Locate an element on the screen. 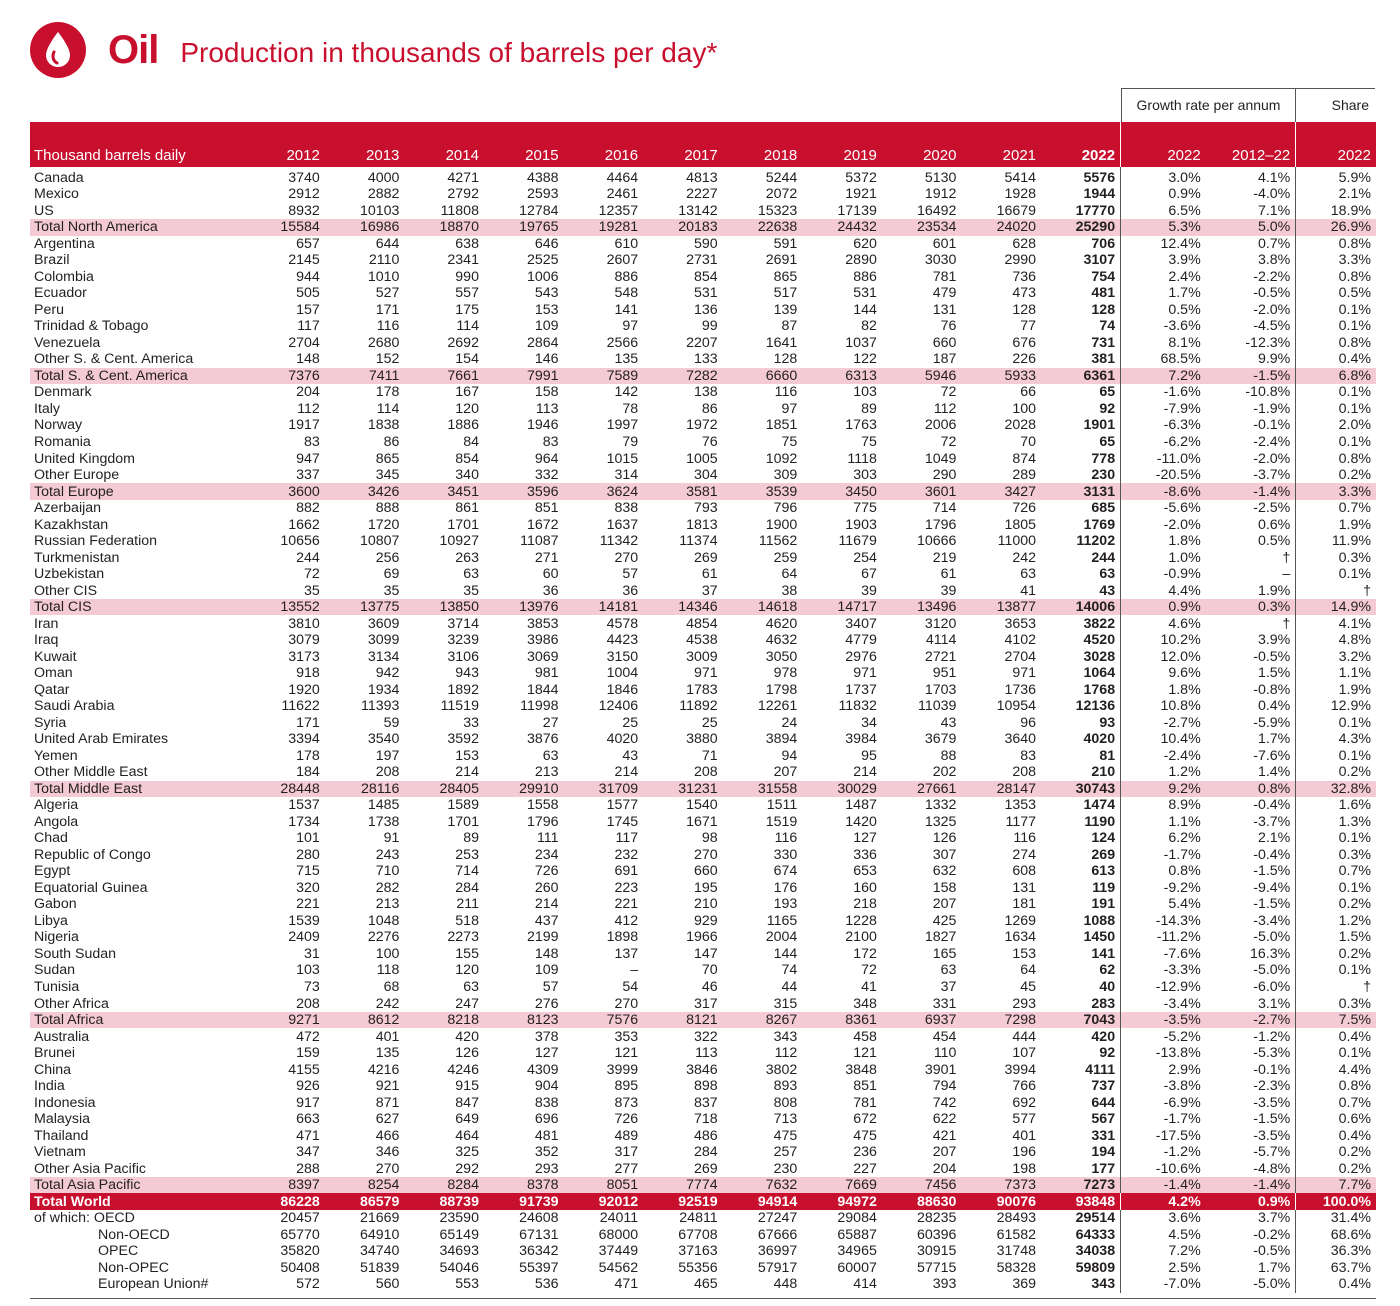 The height and width of the screenshot is (1306, 1400). year-value-cell: 99 is located at coordinates (709, 326).